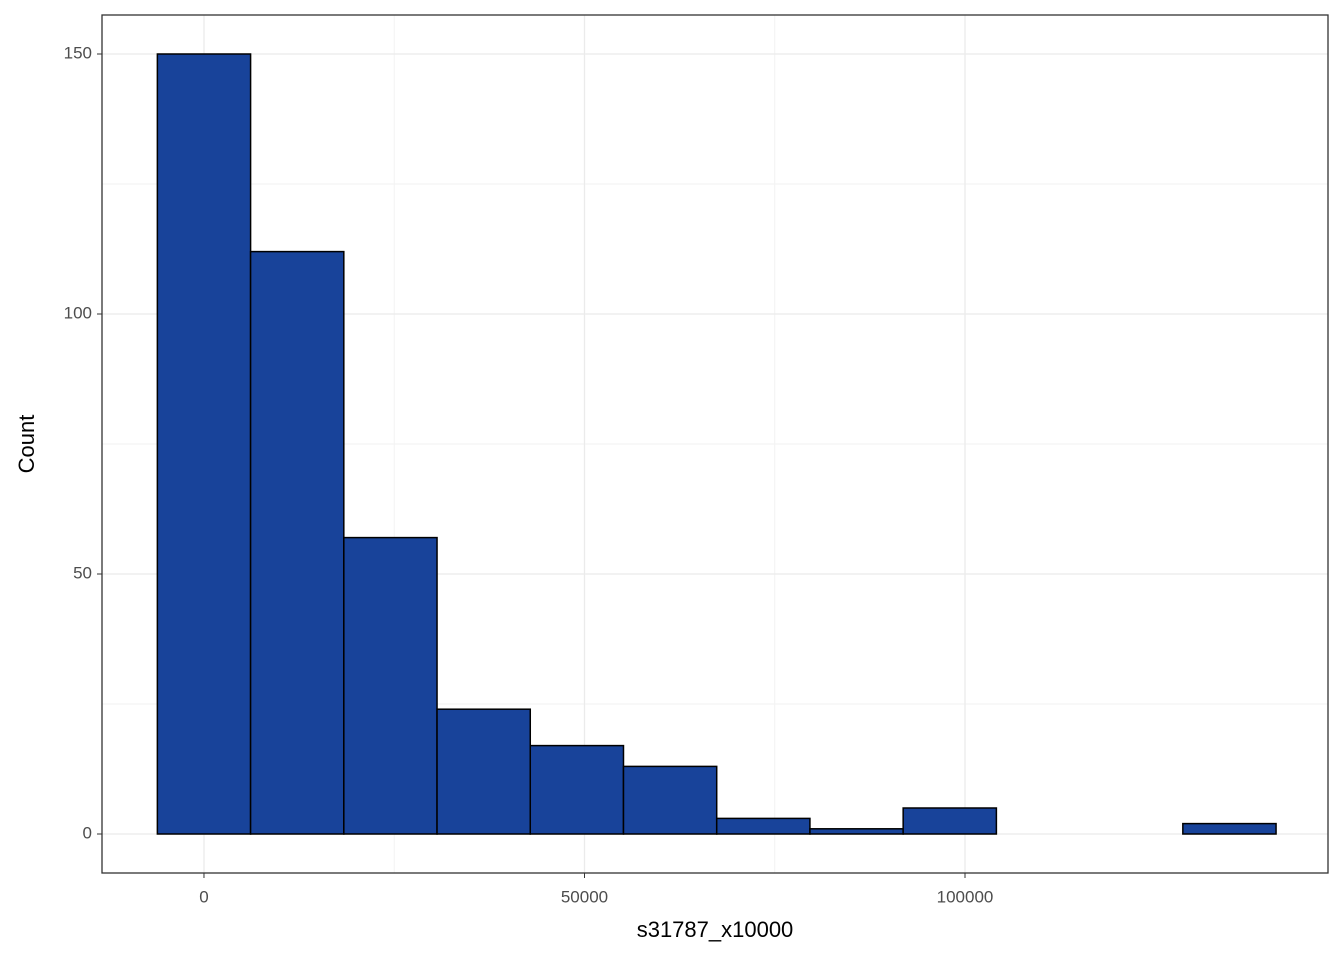 The width and height of the screenshot is (1344, 960). What do you see at coordinates (965, 896) in the screenshot?
I see `x-tick-label: 100000` at bounding box center [965, 896].